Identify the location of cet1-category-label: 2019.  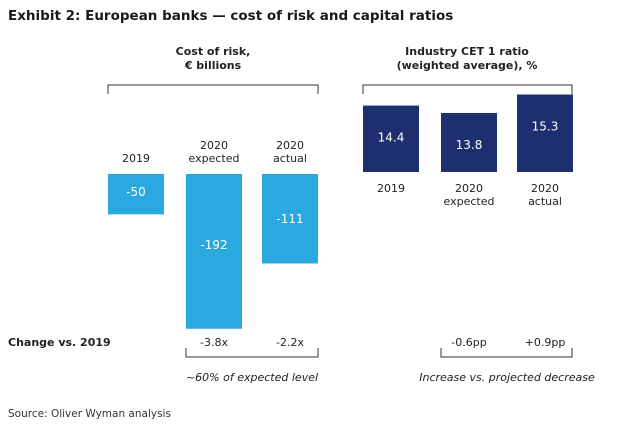
(391, 188).